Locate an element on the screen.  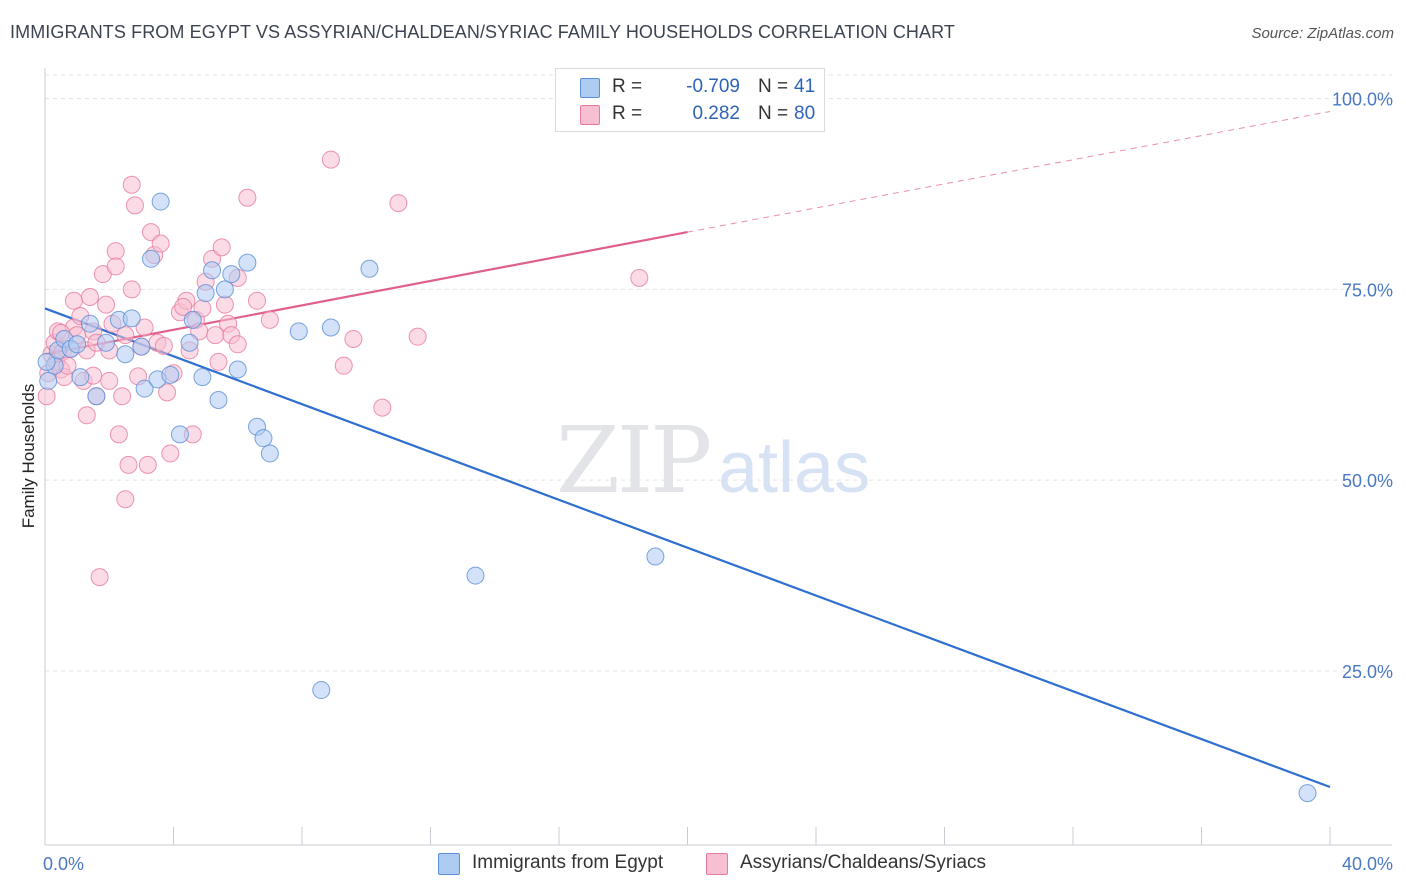
x-tick-label: 0.0% is located at coordinates (63, 864).